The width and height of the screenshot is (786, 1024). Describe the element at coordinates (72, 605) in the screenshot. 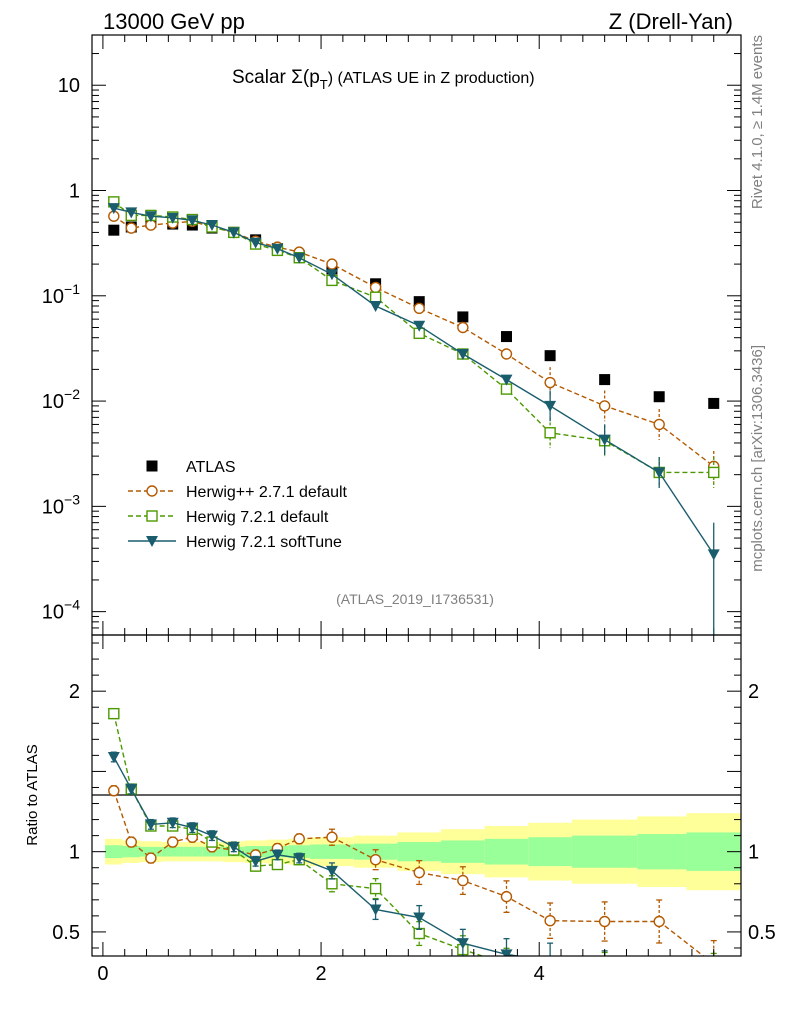

I see `y-tick-exponent: −4` at that location.